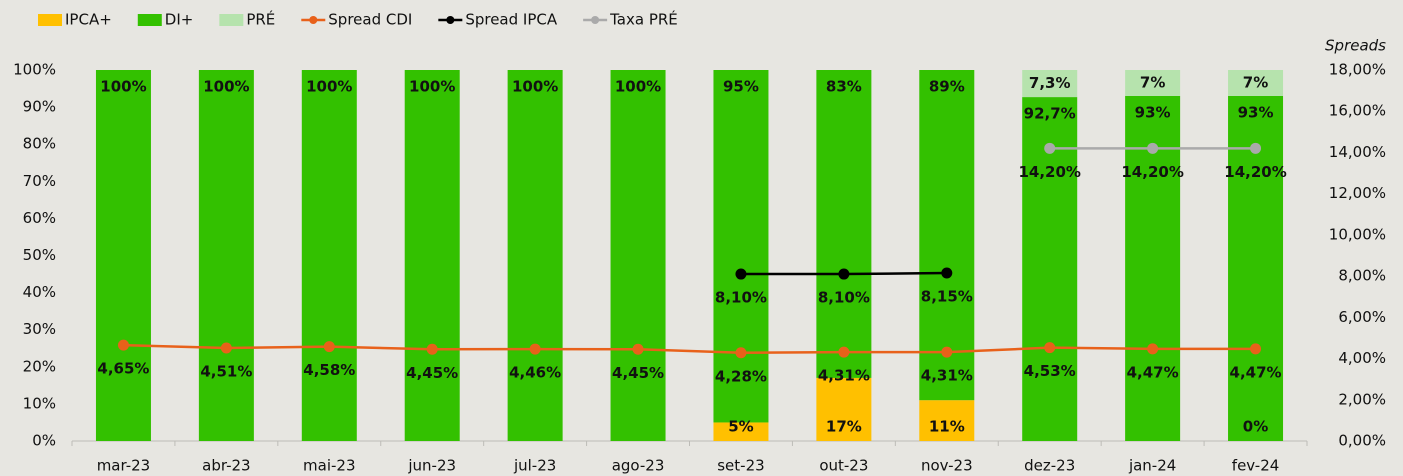 This screenshot has width=1403, height=476. Describe the element at coordinates (39, 144) in the screenshot. I see `y-tick-label: 80%` at that location.